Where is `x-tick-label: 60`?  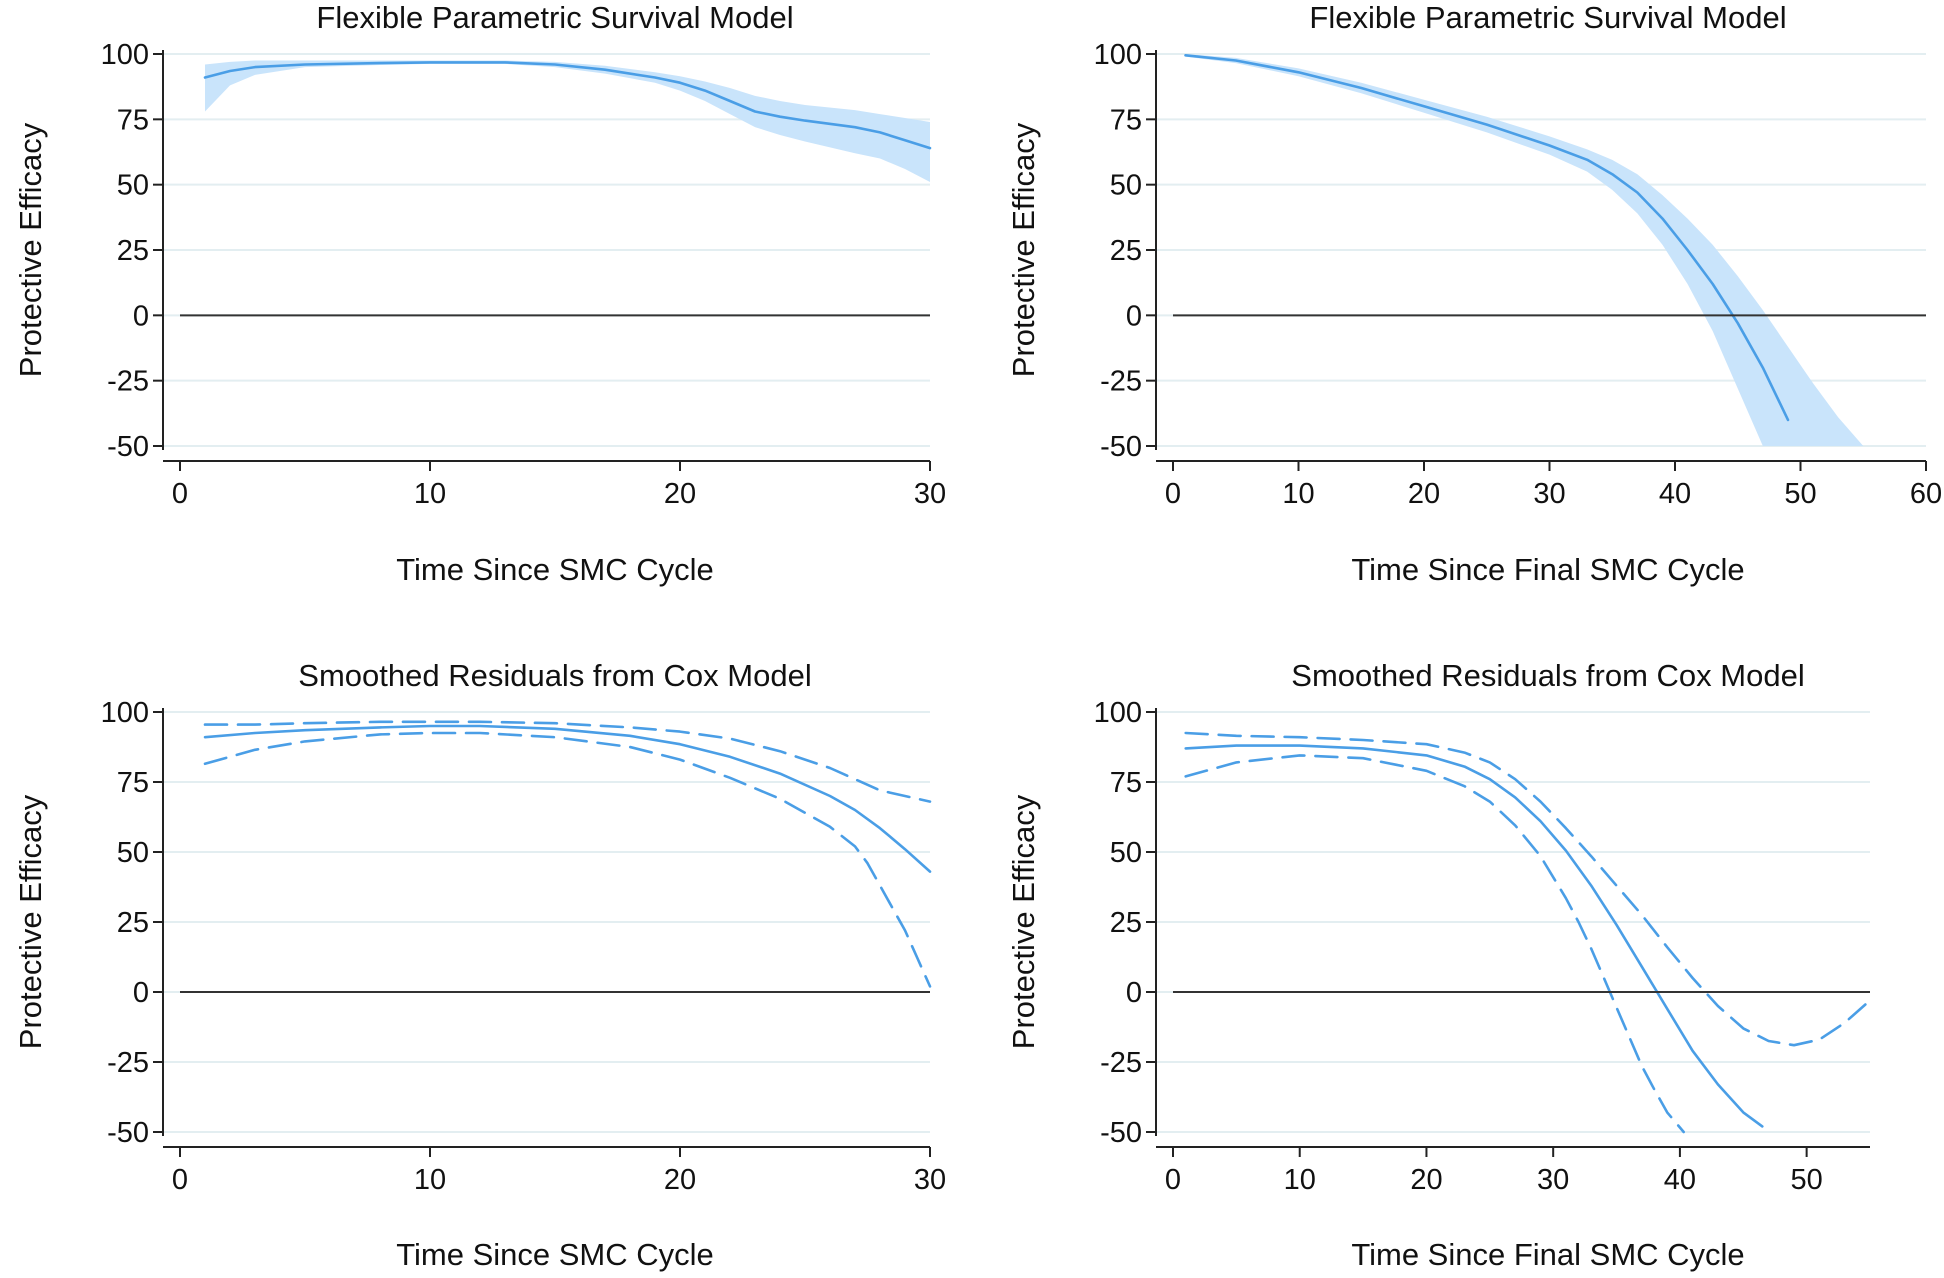 x-tick-label: 60 is located at coordinates (1926, 494).